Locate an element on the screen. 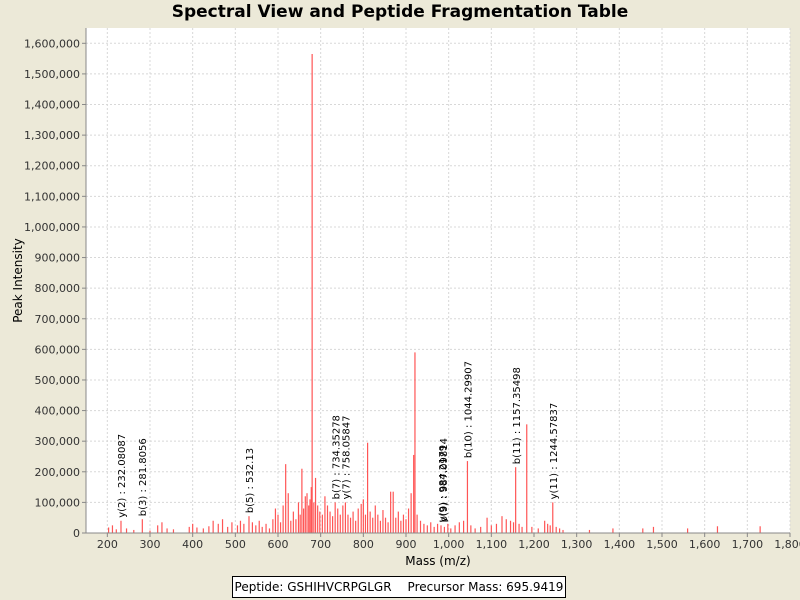 The image size is (800, 600). fragment-annotation-label: b(10) : 1044.29907 is located at coordinates (469, 409).